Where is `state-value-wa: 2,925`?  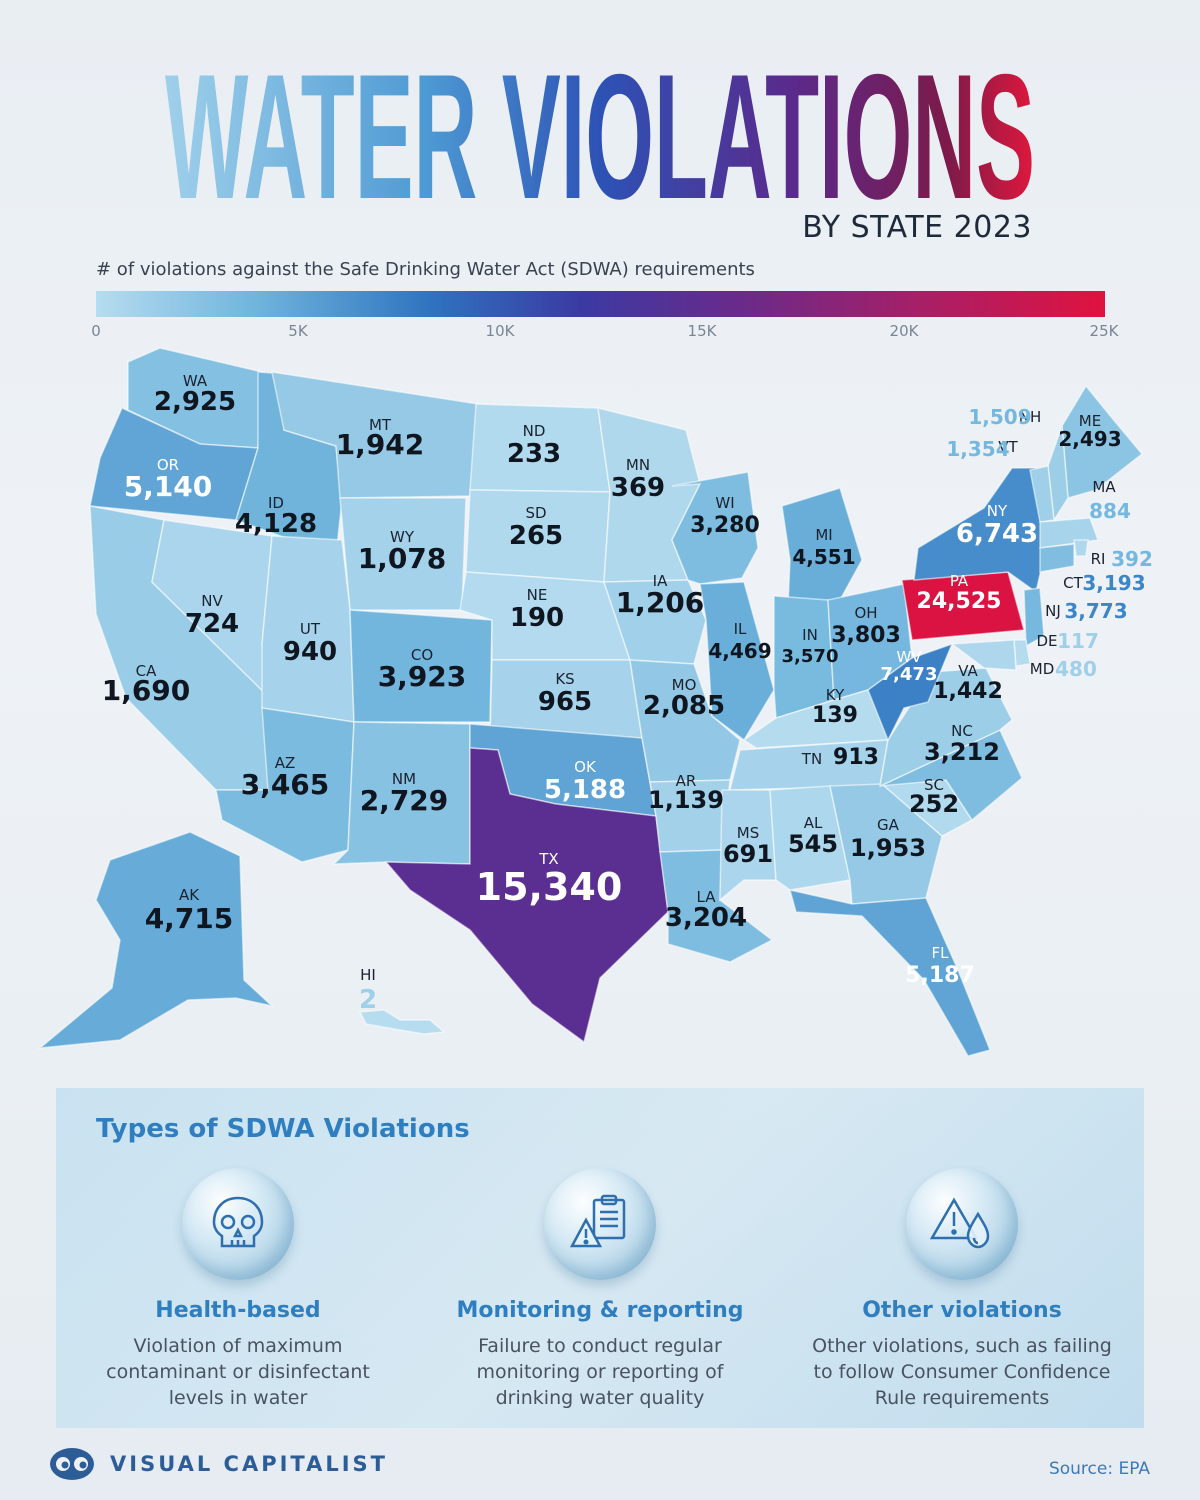 state-value-wa: 2,925 is located at coordinates (195, 402).